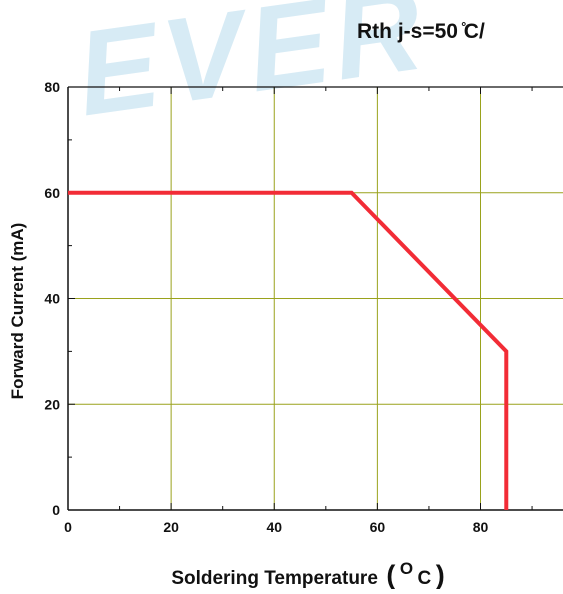 This screenshot has height=594, width=563. I want to click on chart-title: Rth j-s=50 ̊C/, so click(421, 31).